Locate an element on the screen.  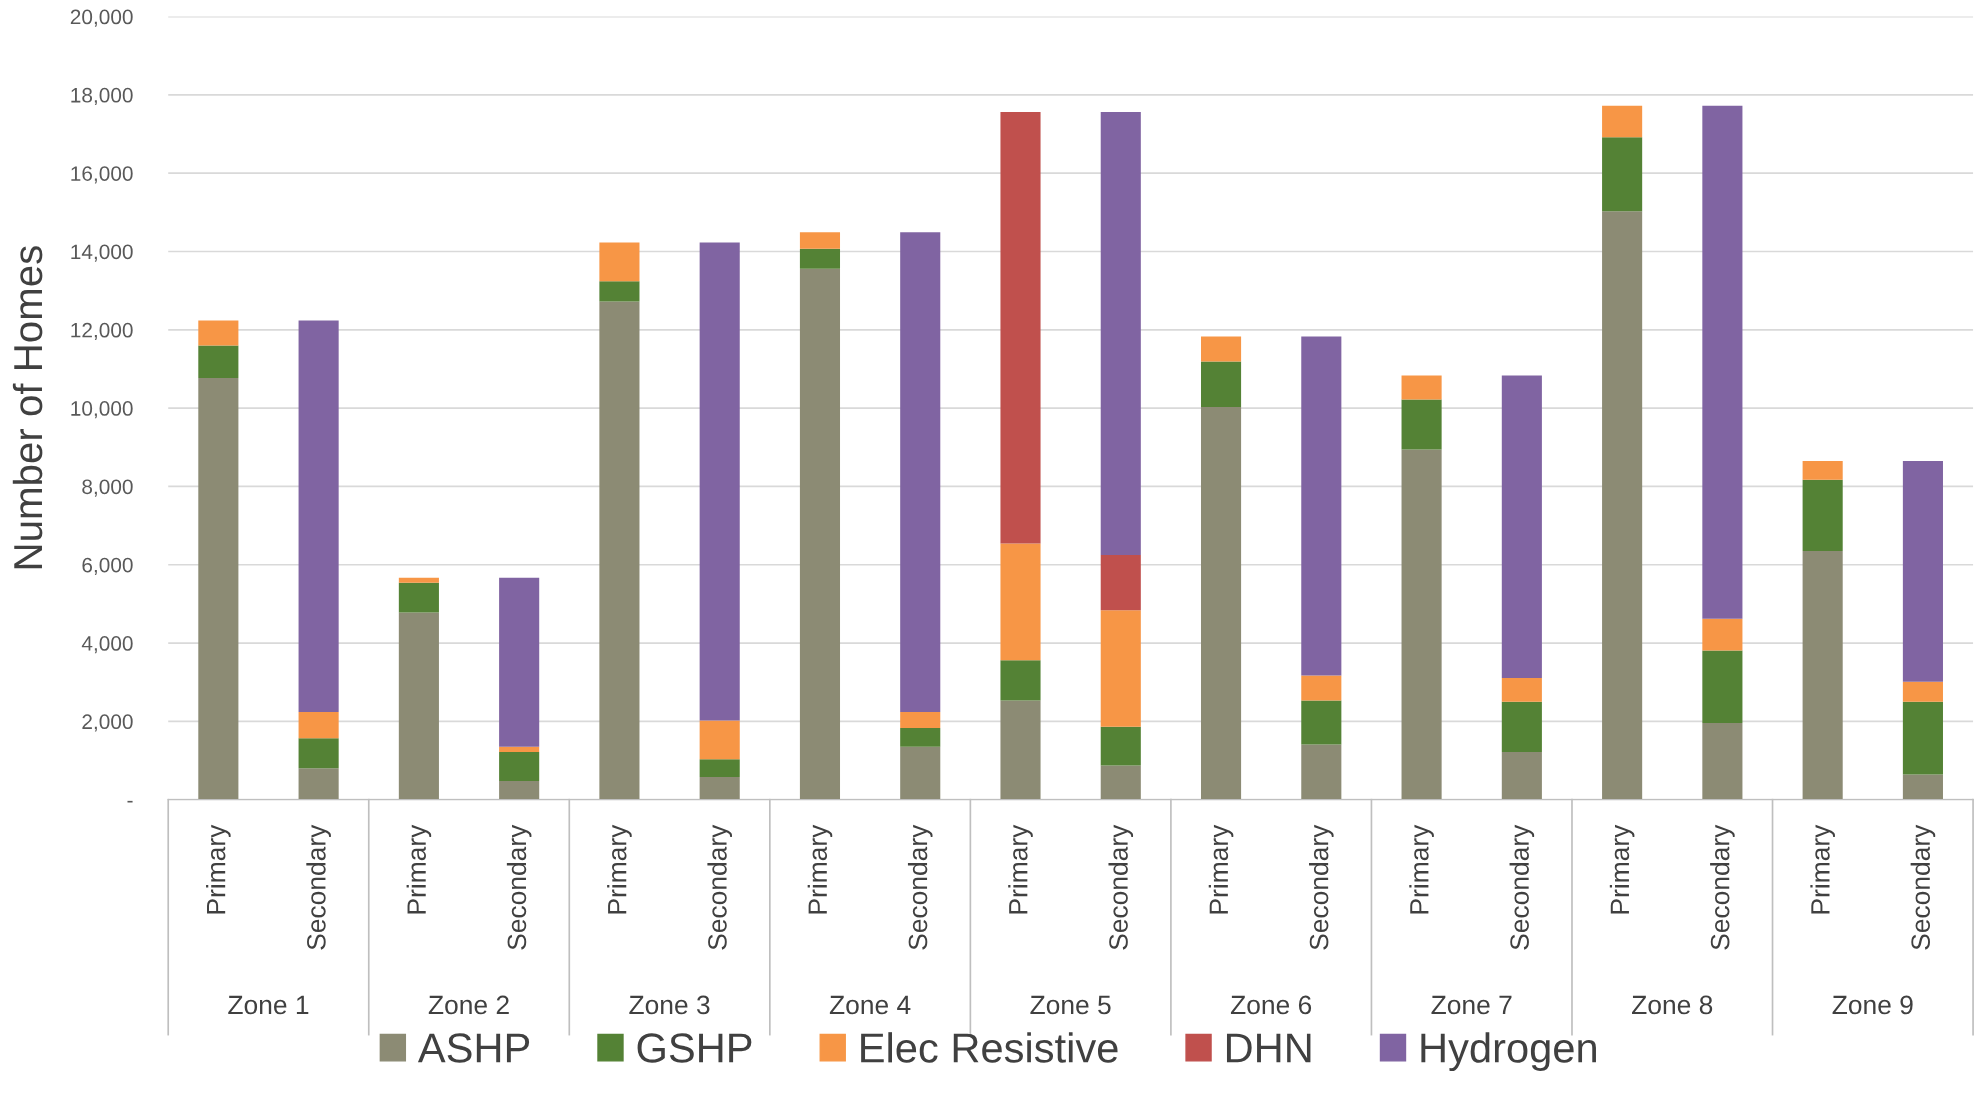
text: Zone 9 is located at coordinates (1872, 1005).